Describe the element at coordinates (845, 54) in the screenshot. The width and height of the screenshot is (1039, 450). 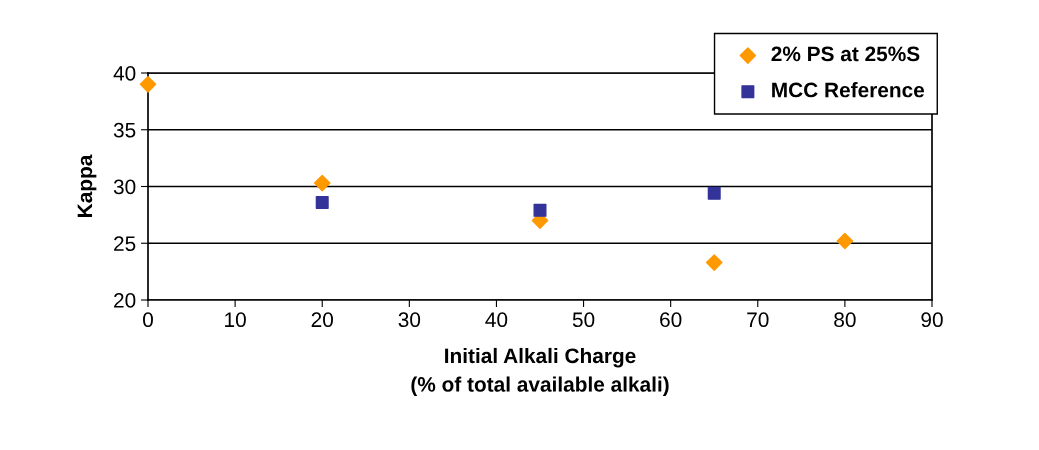
I see `legend-label: 2% PS at 25%S` at that location.